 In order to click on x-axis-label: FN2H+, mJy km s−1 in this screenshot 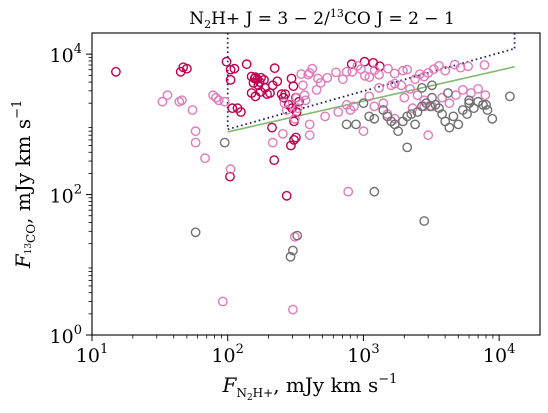, I will do `click(310, 387)`.